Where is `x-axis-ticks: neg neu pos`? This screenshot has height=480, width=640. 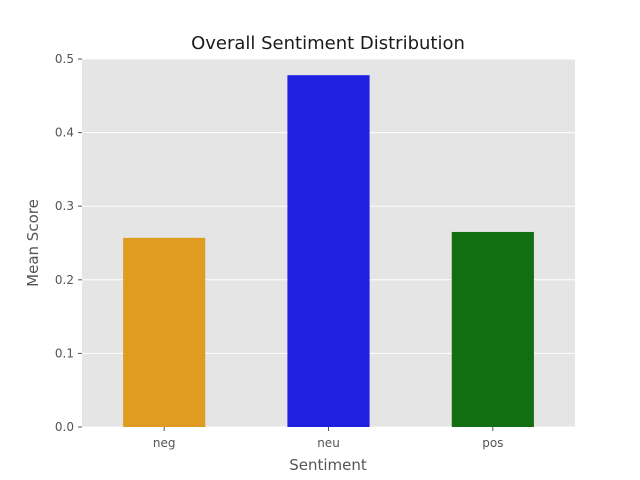 x-axis-ticks: neg neu pos is located at coordinates (328, 438).